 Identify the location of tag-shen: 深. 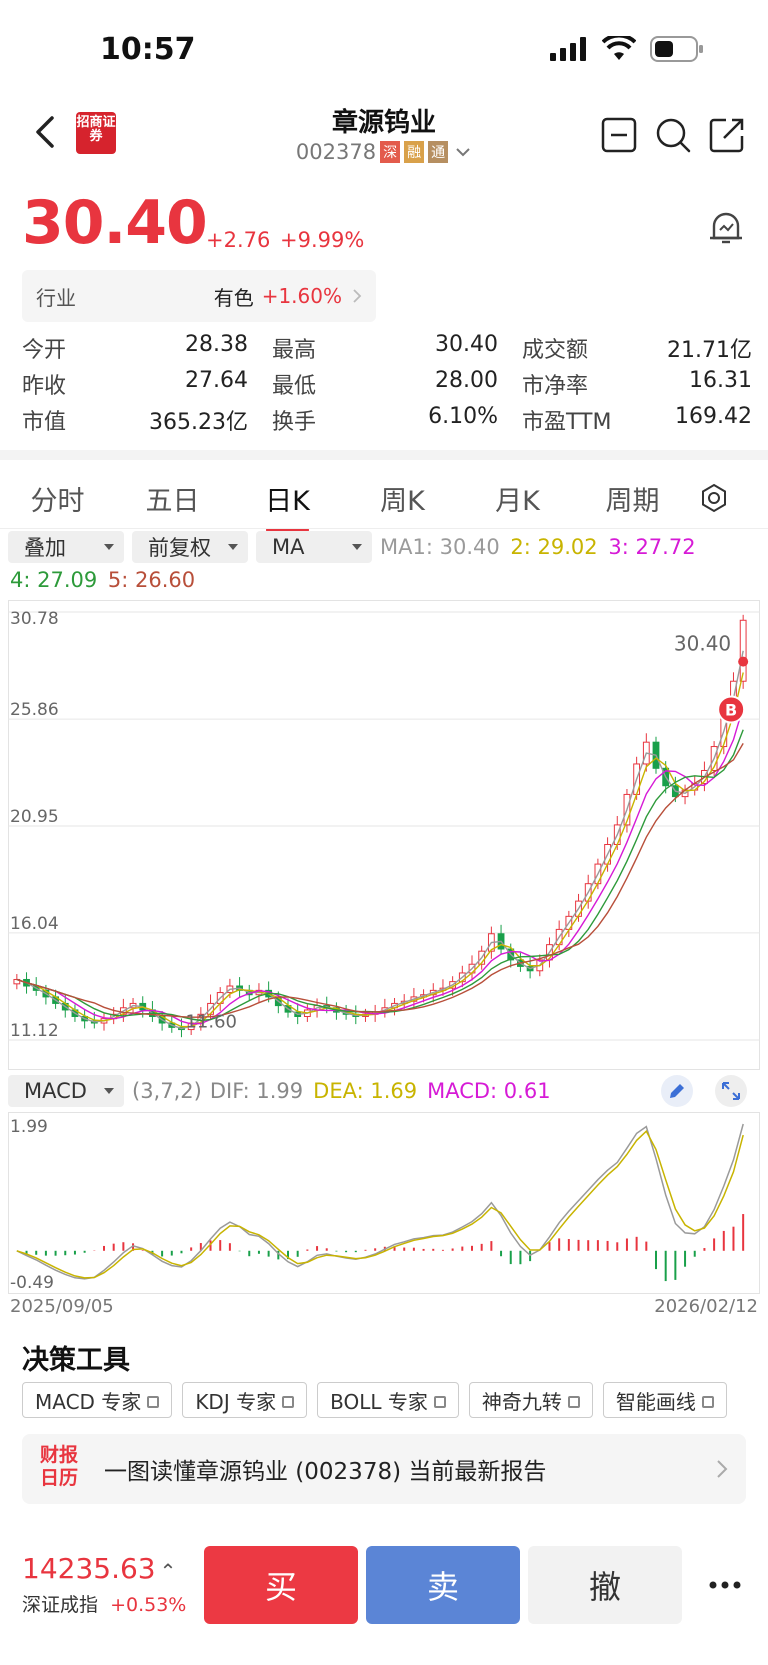
(390, 152).